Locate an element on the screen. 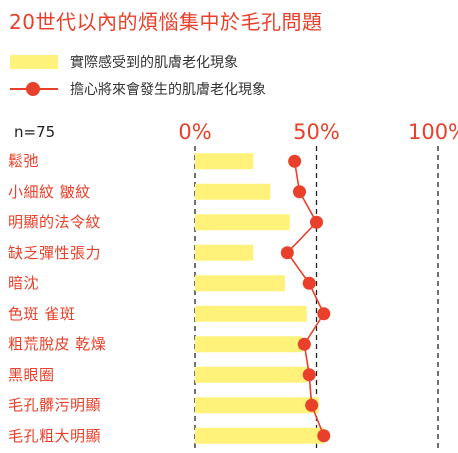  sample-size-label: n=75 is located at coordinates (35, 132).